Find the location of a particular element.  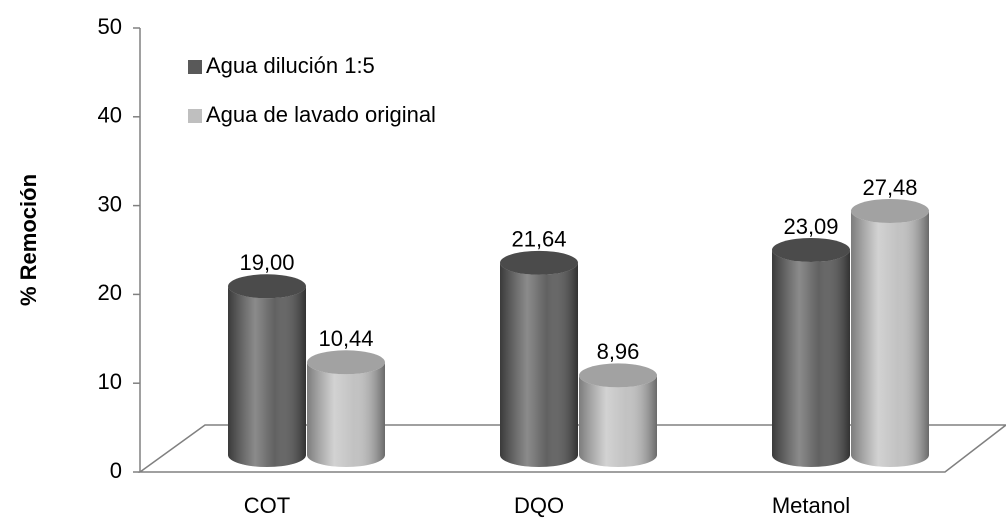

y-tick-label: 40 is located at coordinates (110, 115).